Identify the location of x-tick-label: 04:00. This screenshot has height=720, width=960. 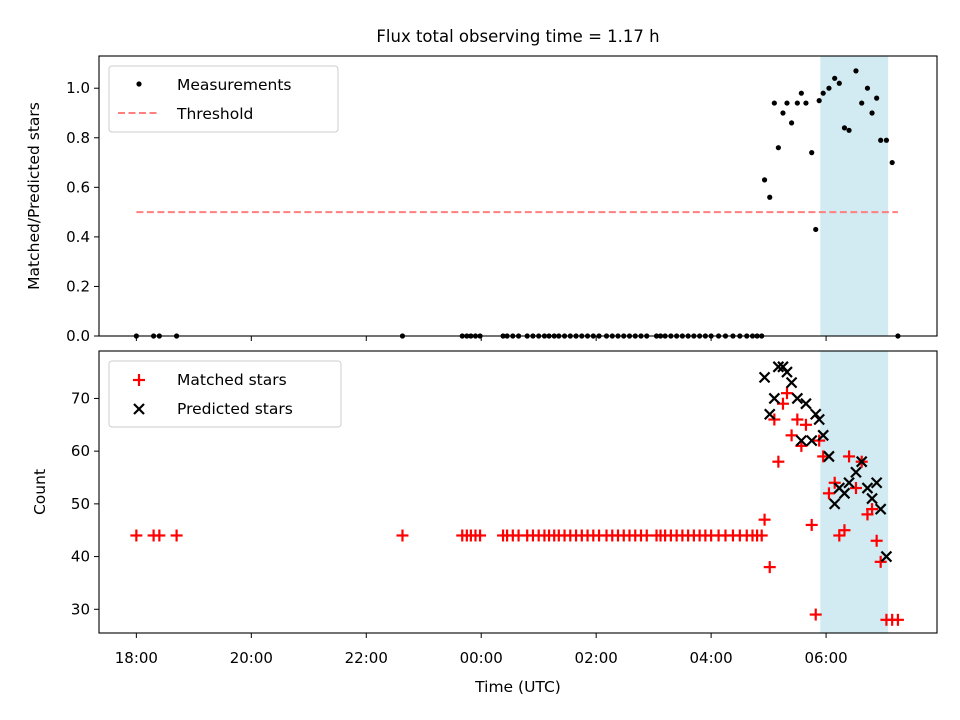
(711, 658).